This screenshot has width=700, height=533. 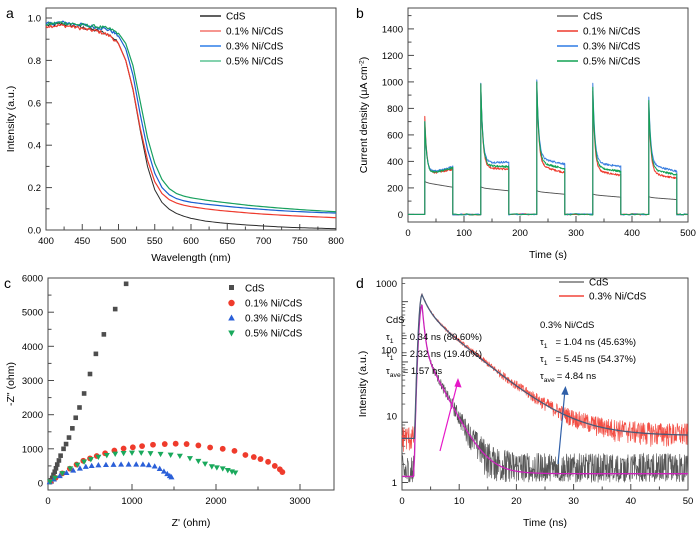 What do you see at coordinates (32, 347) in the screenshot?
I see `panel-c-ytick-4: 4000` at bounding box center [32, 347].